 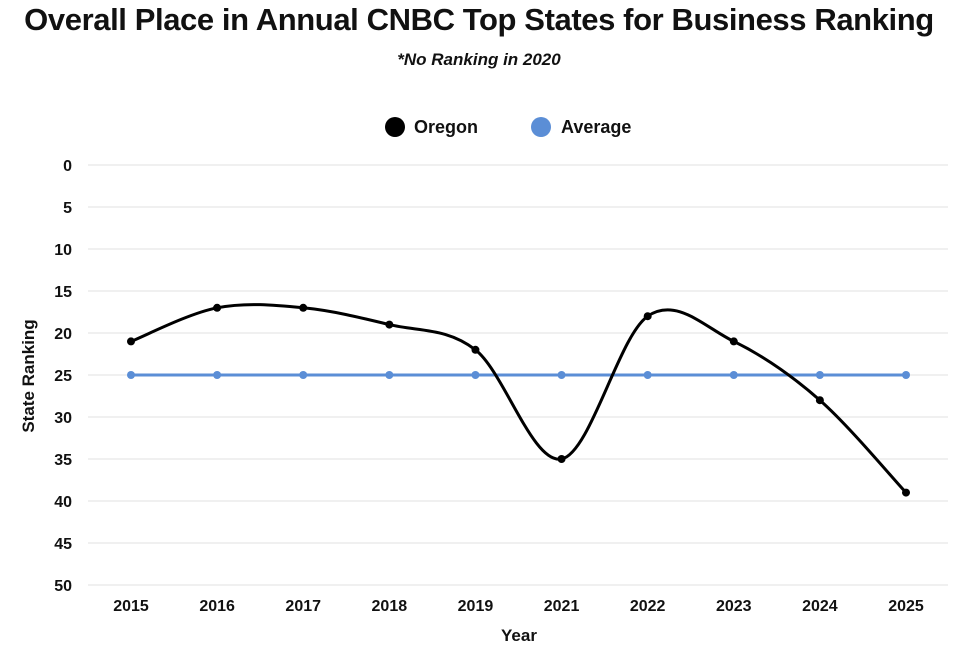 What do you see at coordinates (63, 334) in the screenshot?
I see `y-tick-label: 20` at bounding box center [63, 334].